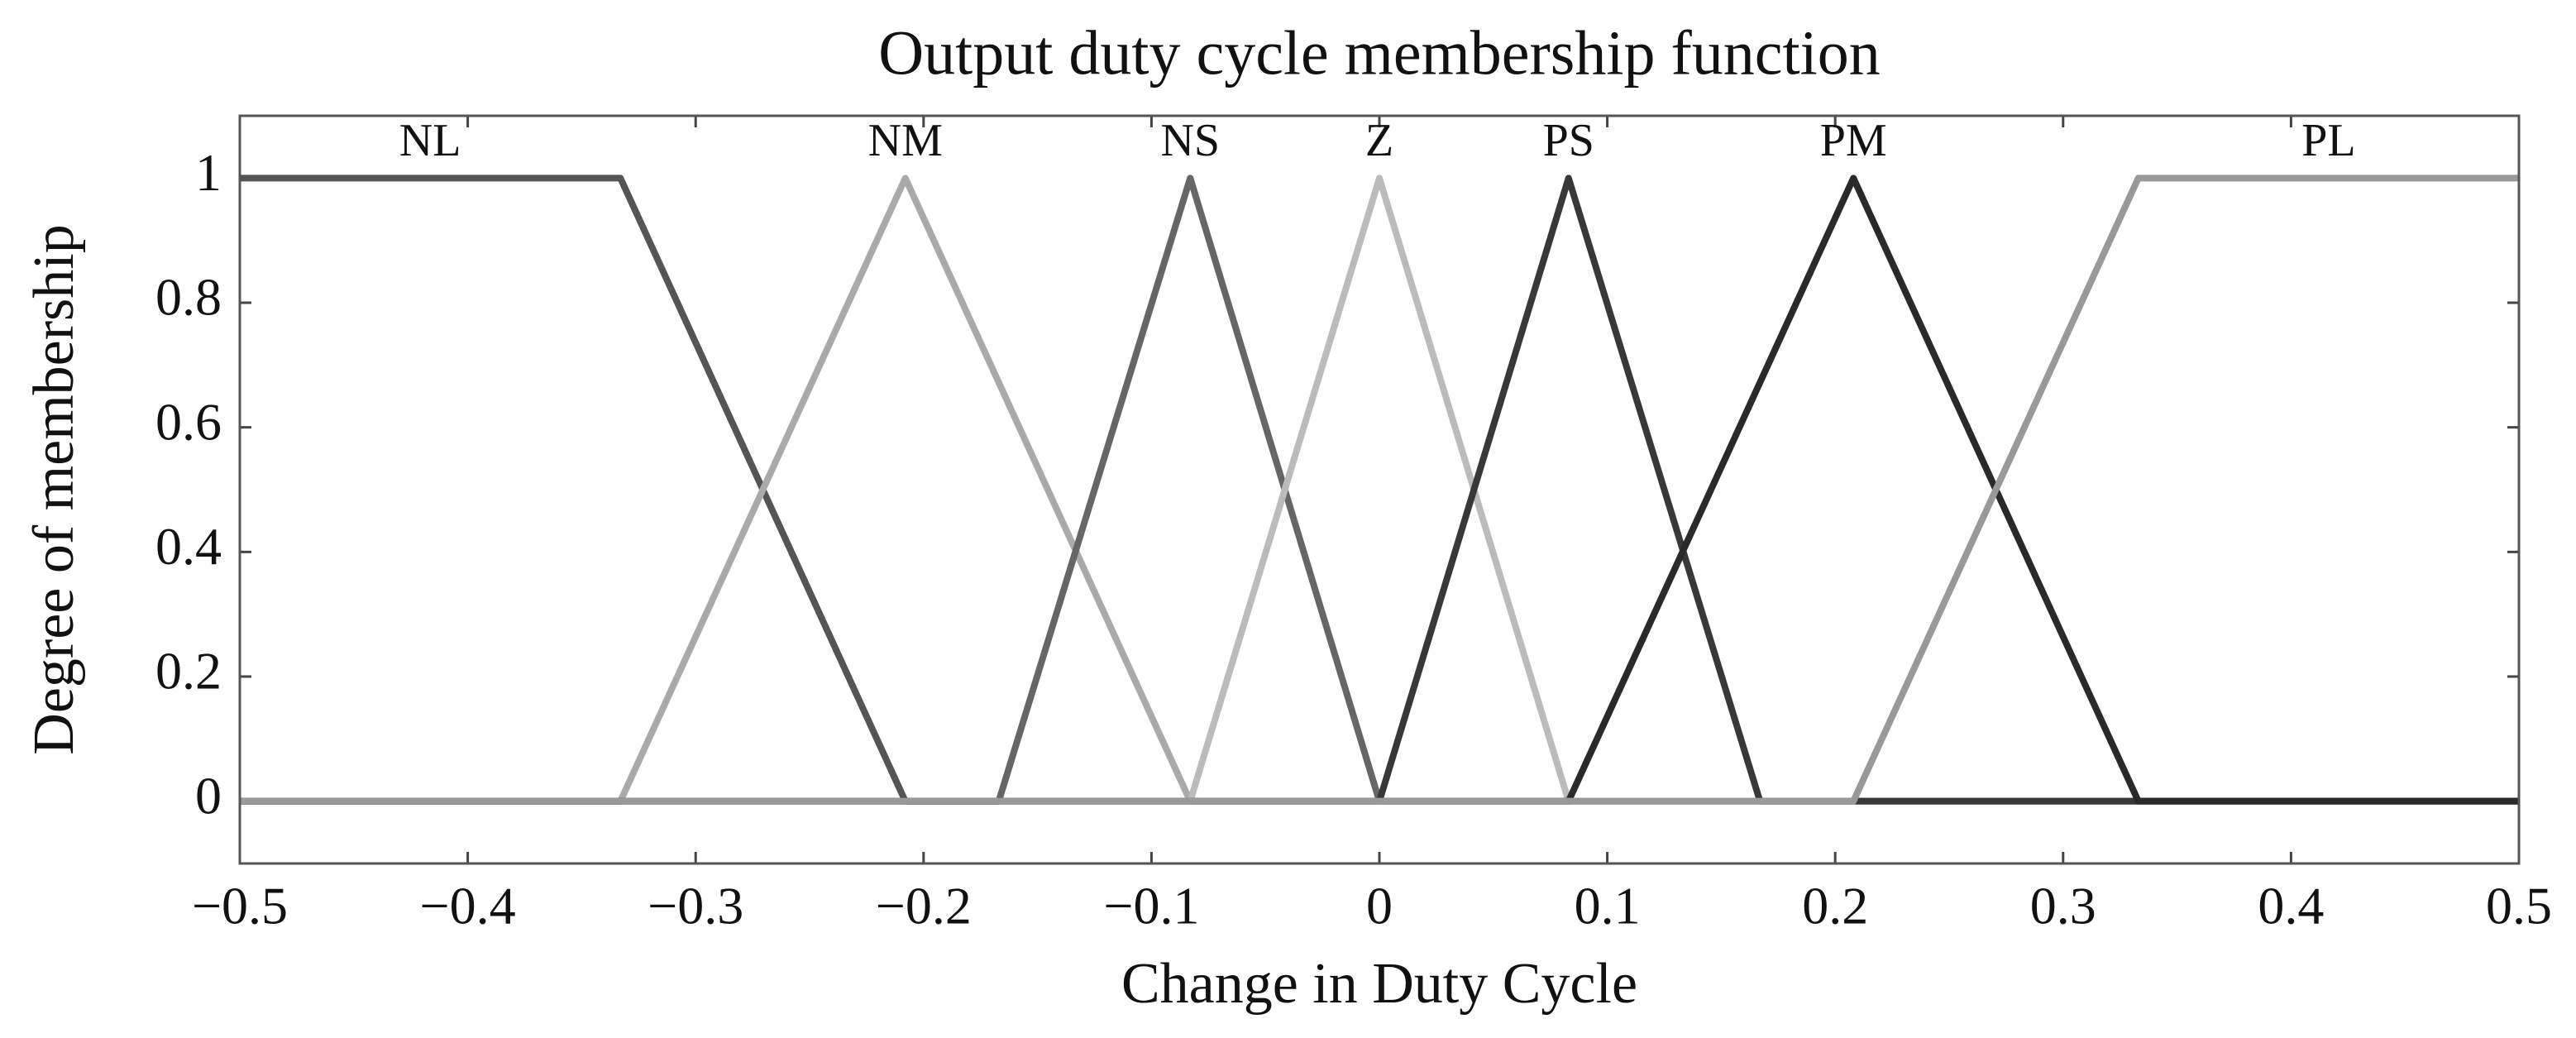  What do you see at coordinates (924, 906) in the screenshot?
I see `x-tick-label: −0.2` at bounding box center [924, 906].